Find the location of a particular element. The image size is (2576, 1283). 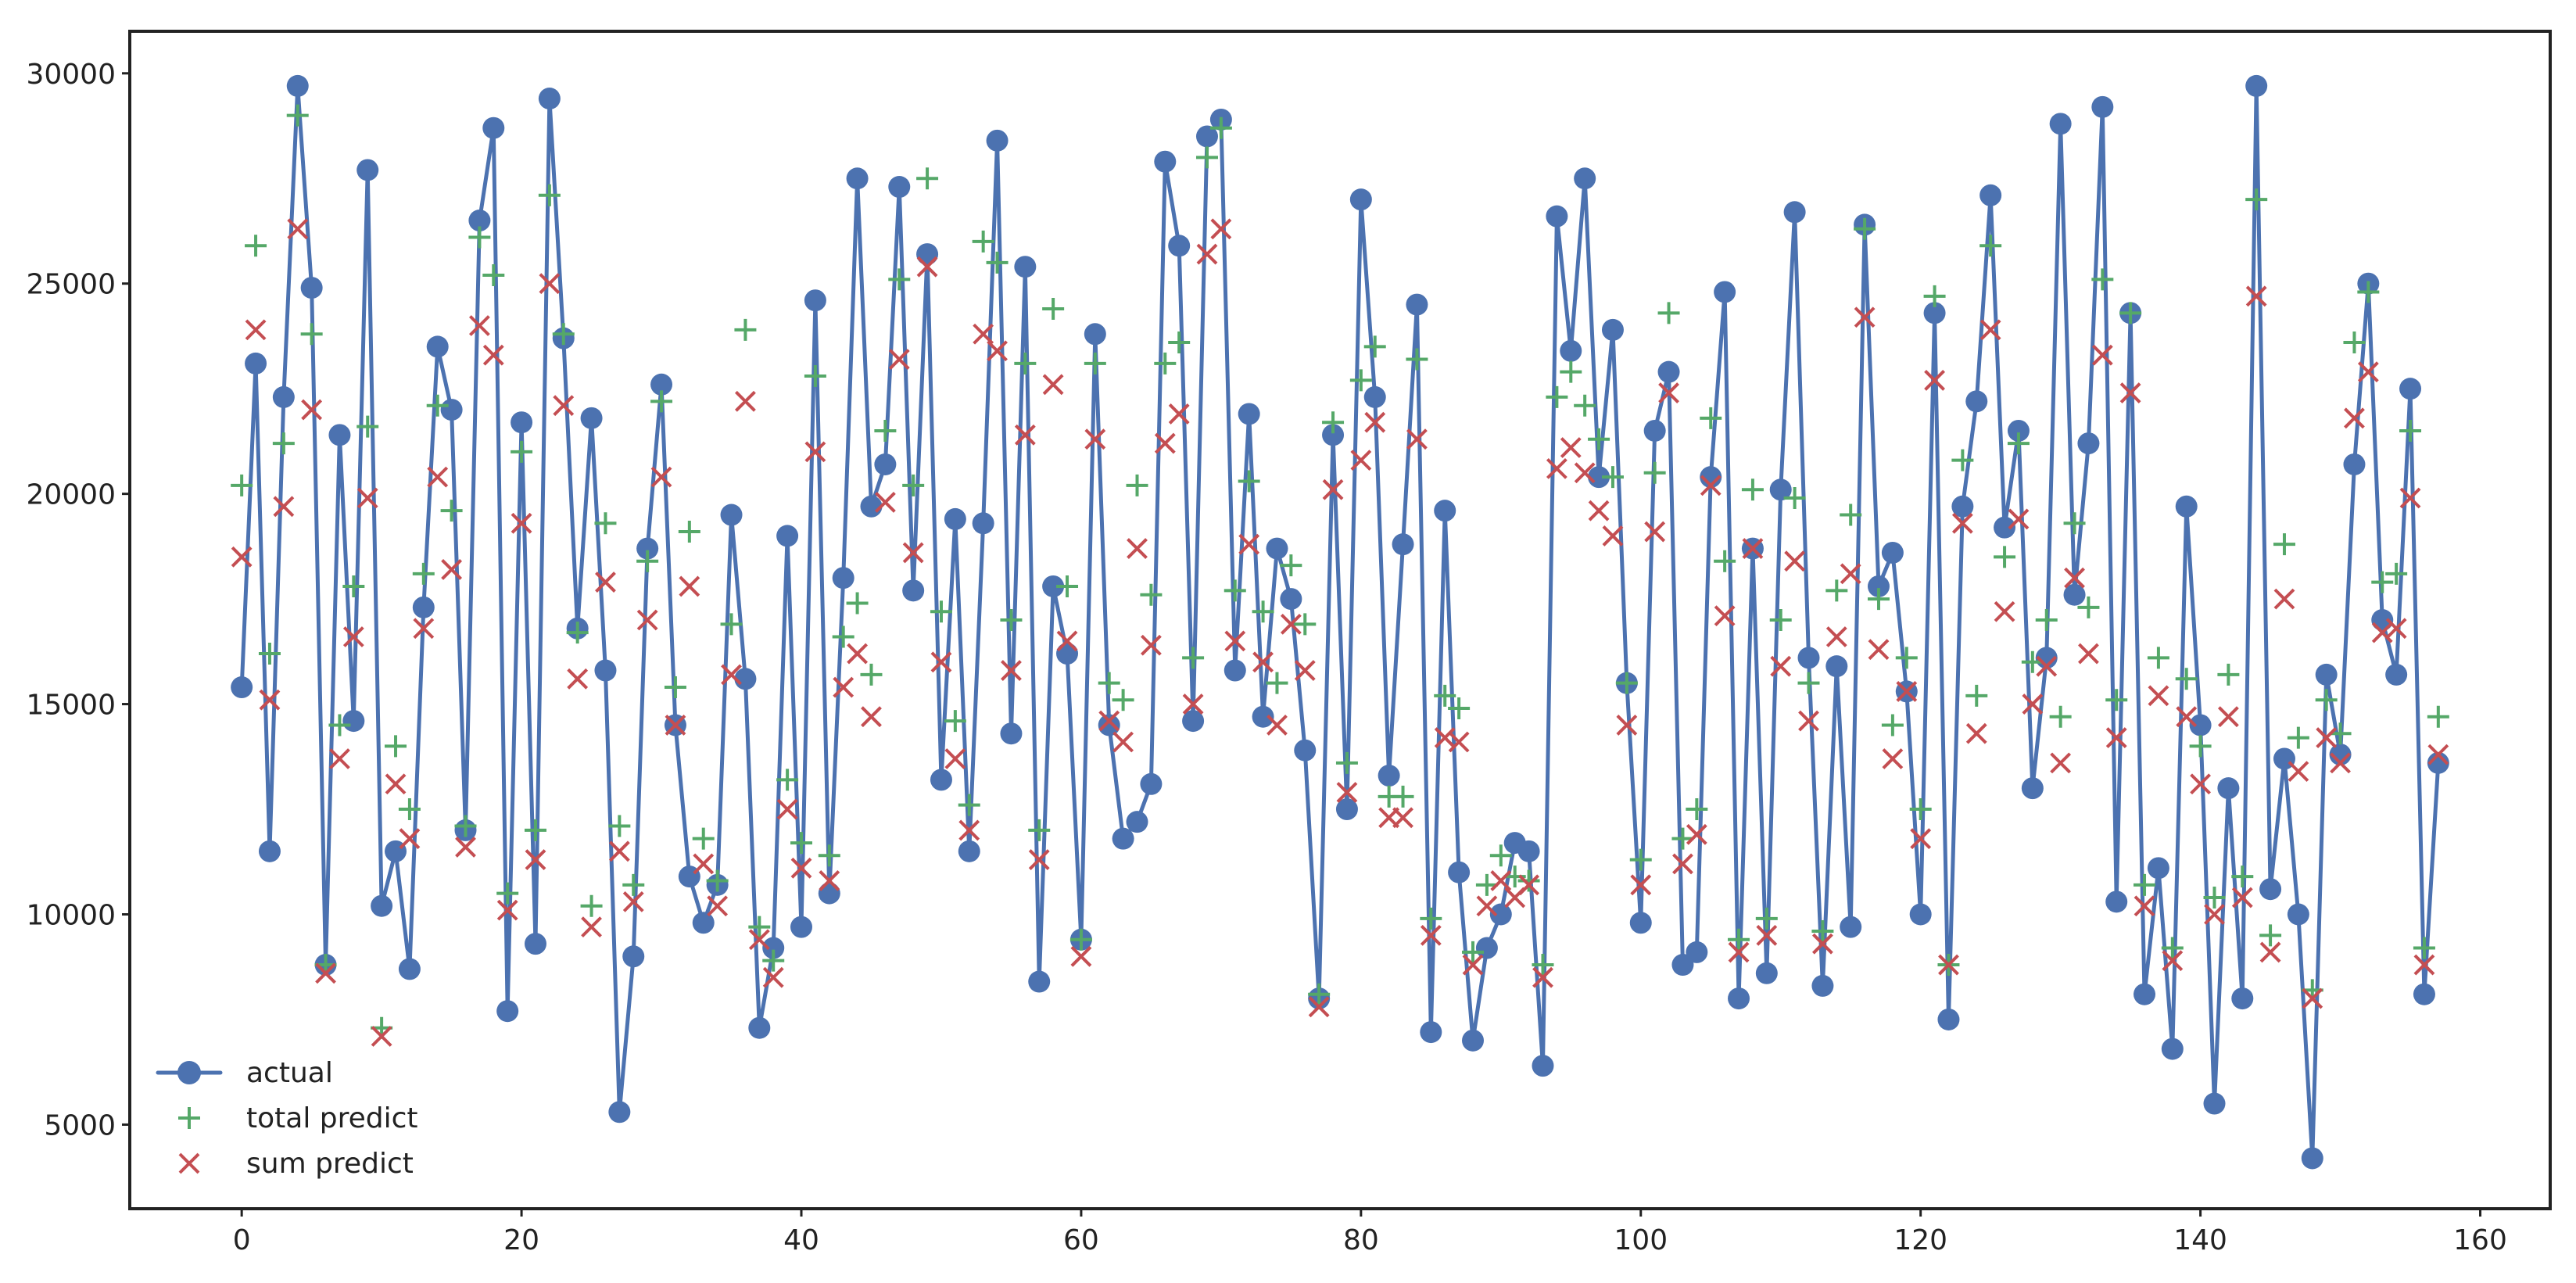

legend-total-predict-label: total predict is located at coordinates (332, 1118).